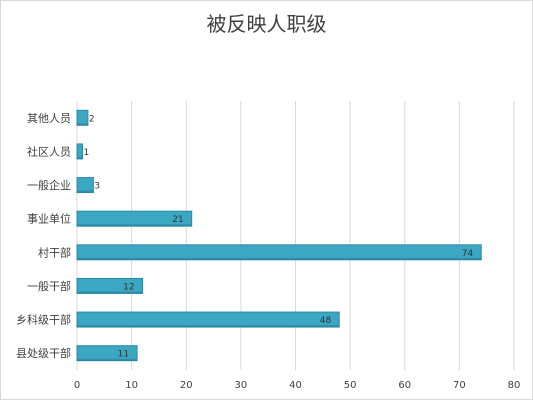  I want to click on category-label: 县处级干部, so click(43, 353).